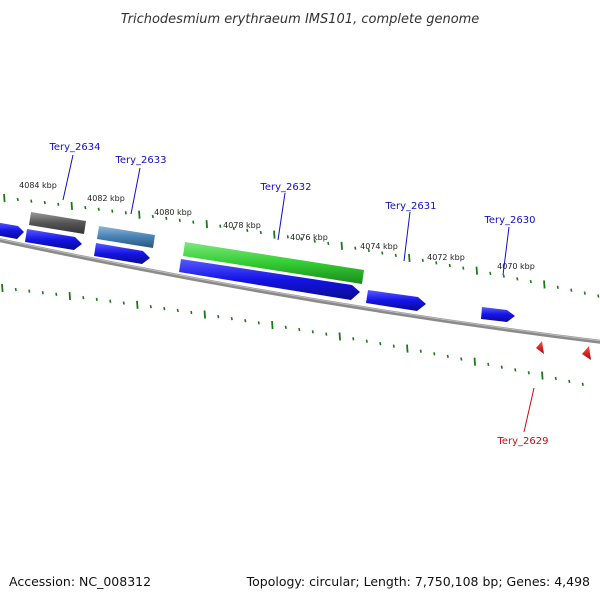  What do you see at coordinates (126, 237) in the screenshot?
I see `feature-block-steel` at bounding box center [126, 237].